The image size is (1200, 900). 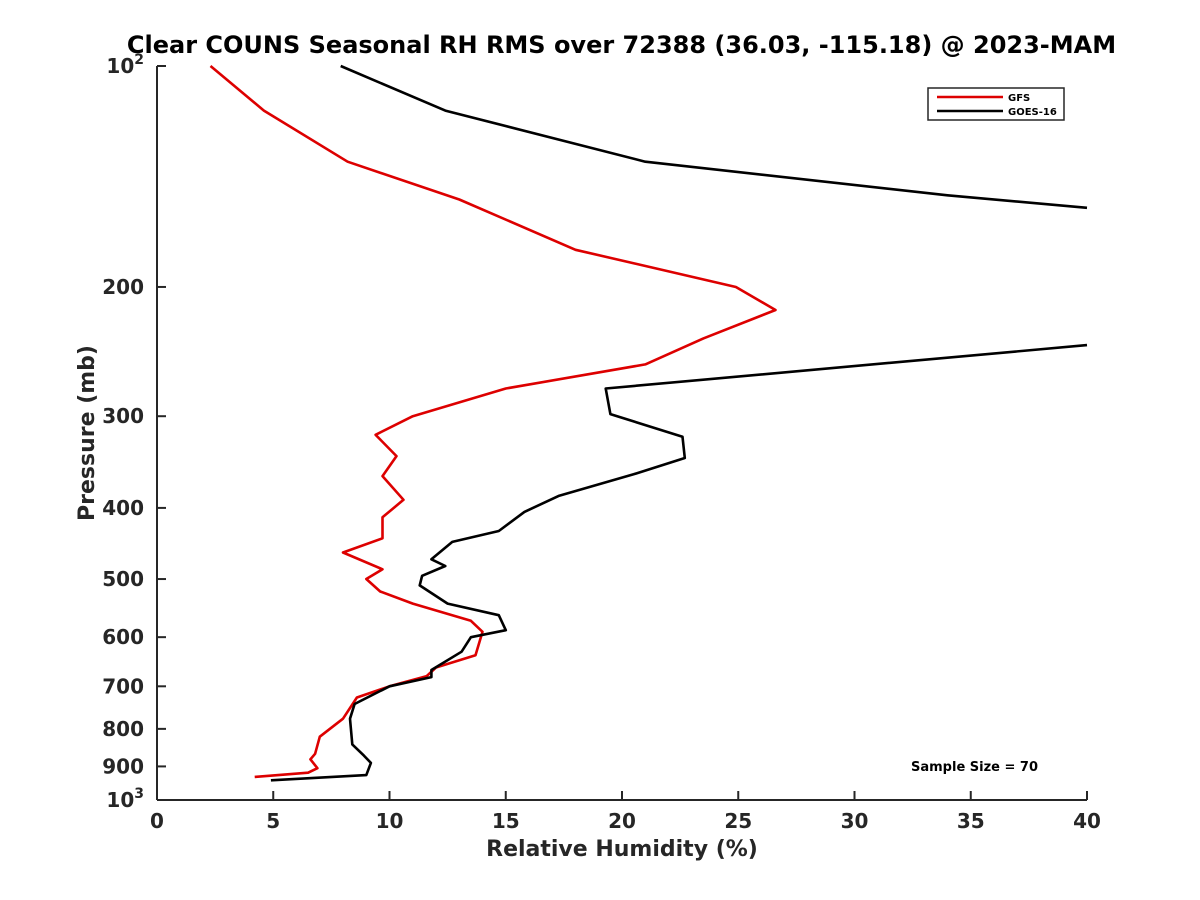 I want to click on y-tick-label: 10², so click(x=125, y=65).